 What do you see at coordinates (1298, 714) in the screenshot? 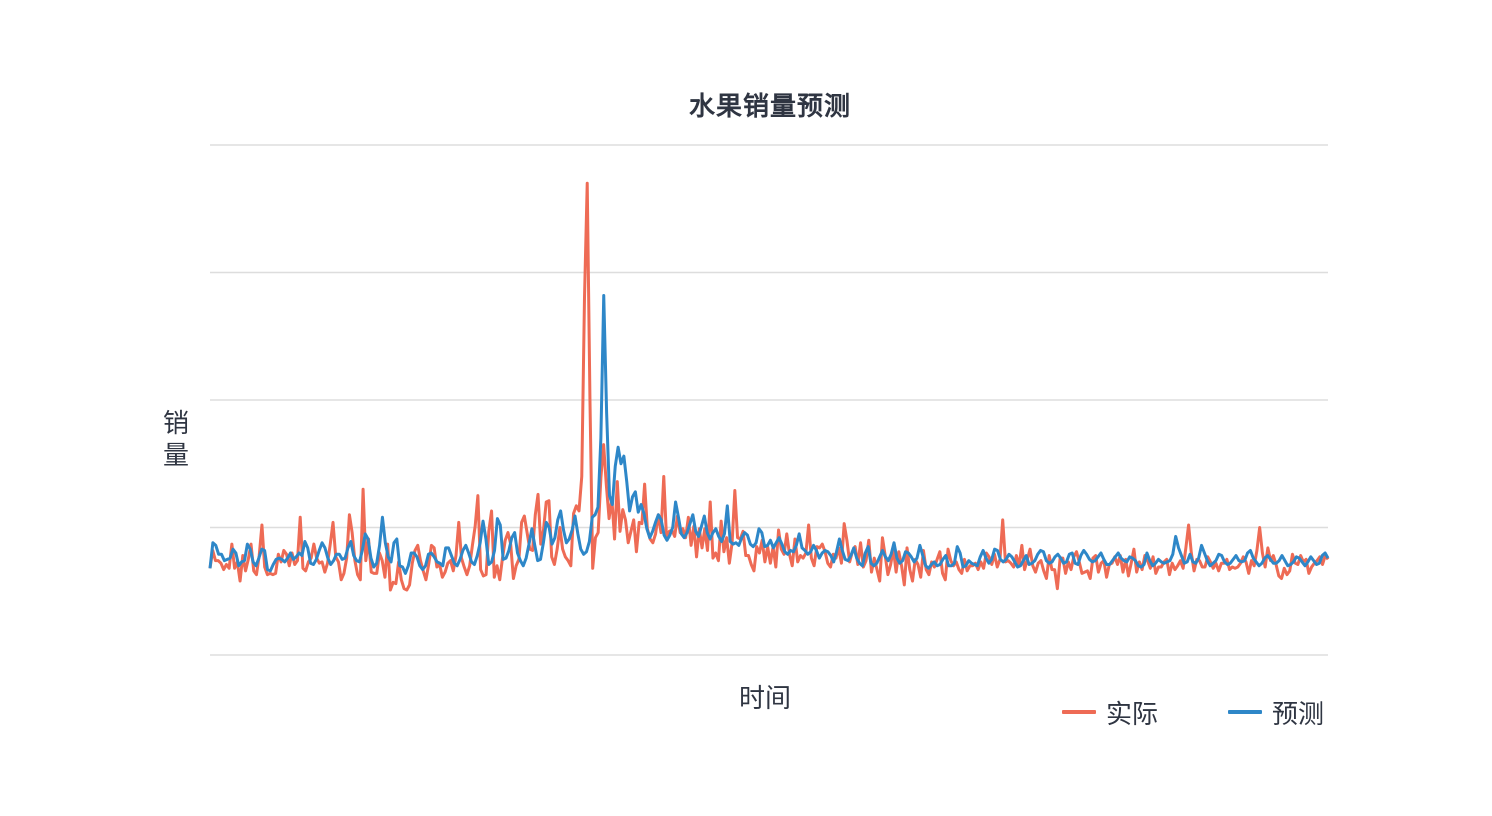
I see `legend-label-forecast: 预测` at bounding box center [1298, 714].